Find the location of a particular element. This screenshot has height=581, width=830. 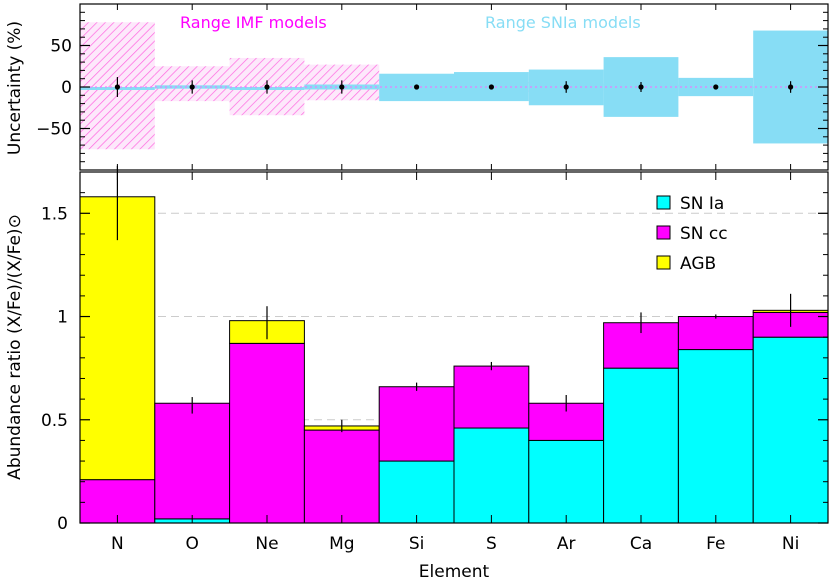

bar-sn-ia-si is located at coordinates (416, 492).